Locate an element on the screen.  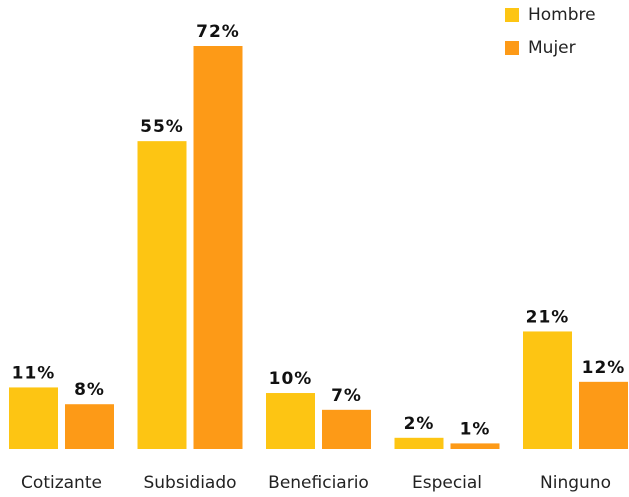
value-label: 55% is located at coordinates (162, 127).